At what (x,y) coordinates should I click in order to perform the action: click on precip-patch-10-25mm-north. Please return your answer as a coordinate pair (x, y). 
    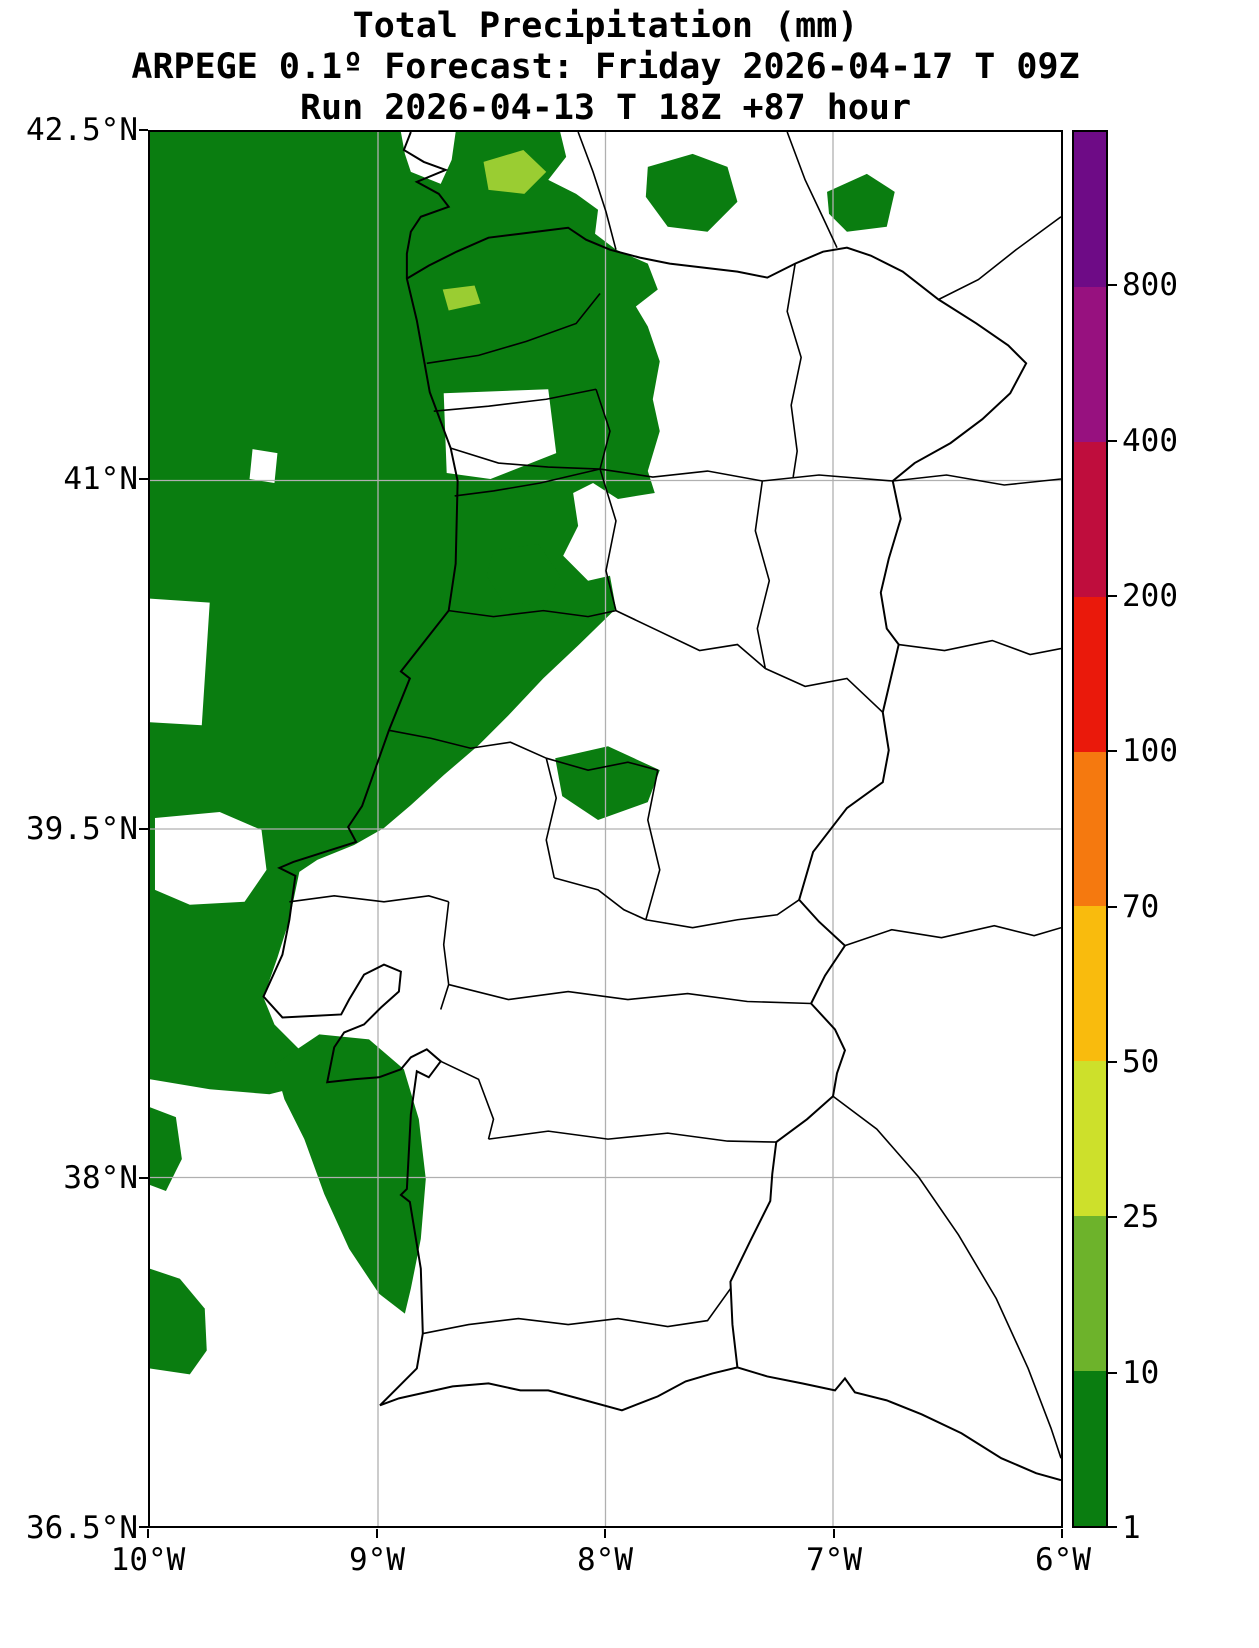
    Looking at the image, I should click on (515, 171).